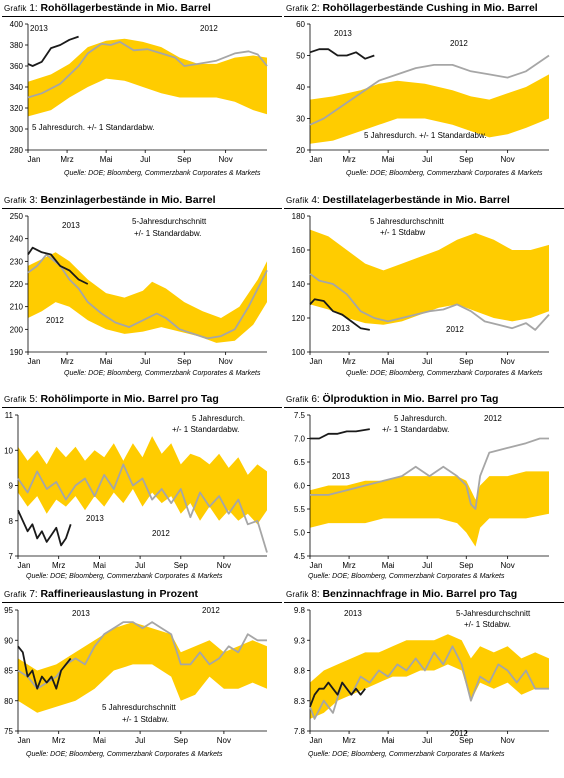  I want to click on std-band, so click(147, 297).